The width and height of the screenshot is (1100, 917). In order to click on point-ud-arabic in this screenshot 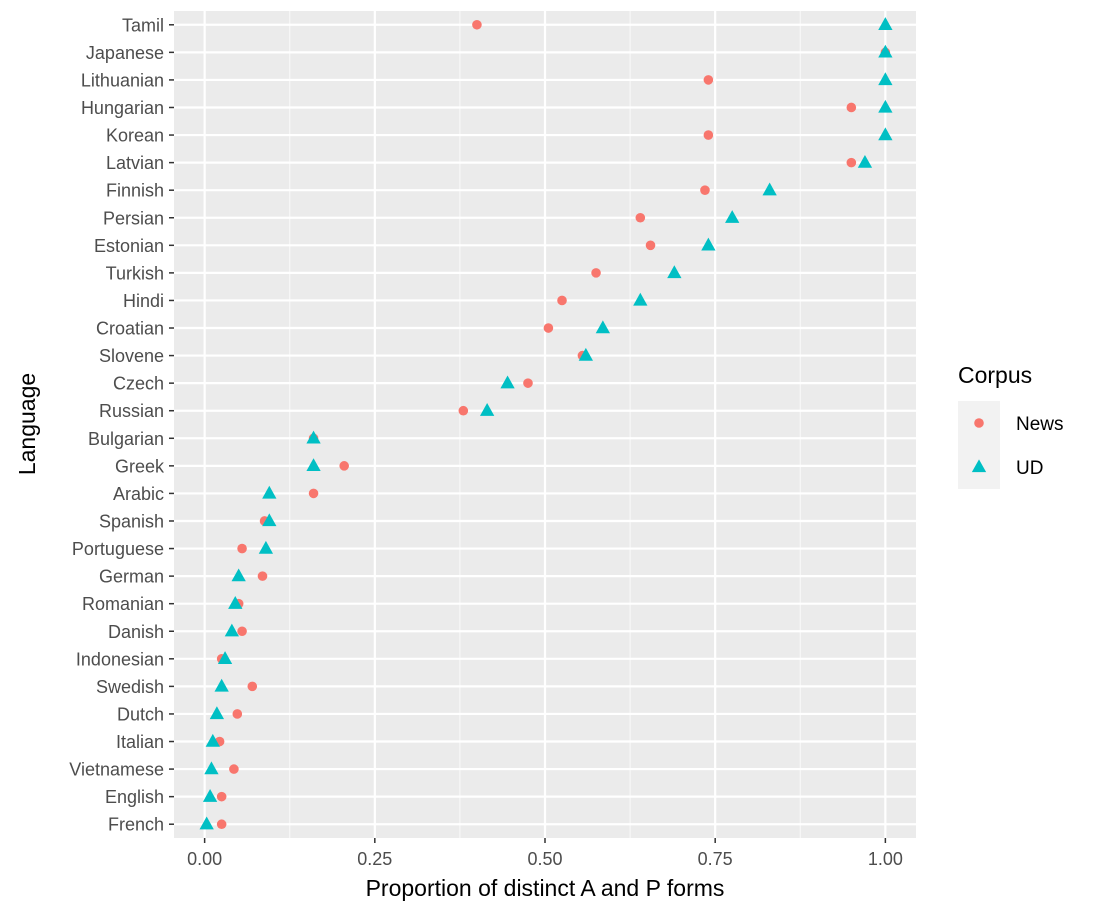, I will do `click(269, 492)`.